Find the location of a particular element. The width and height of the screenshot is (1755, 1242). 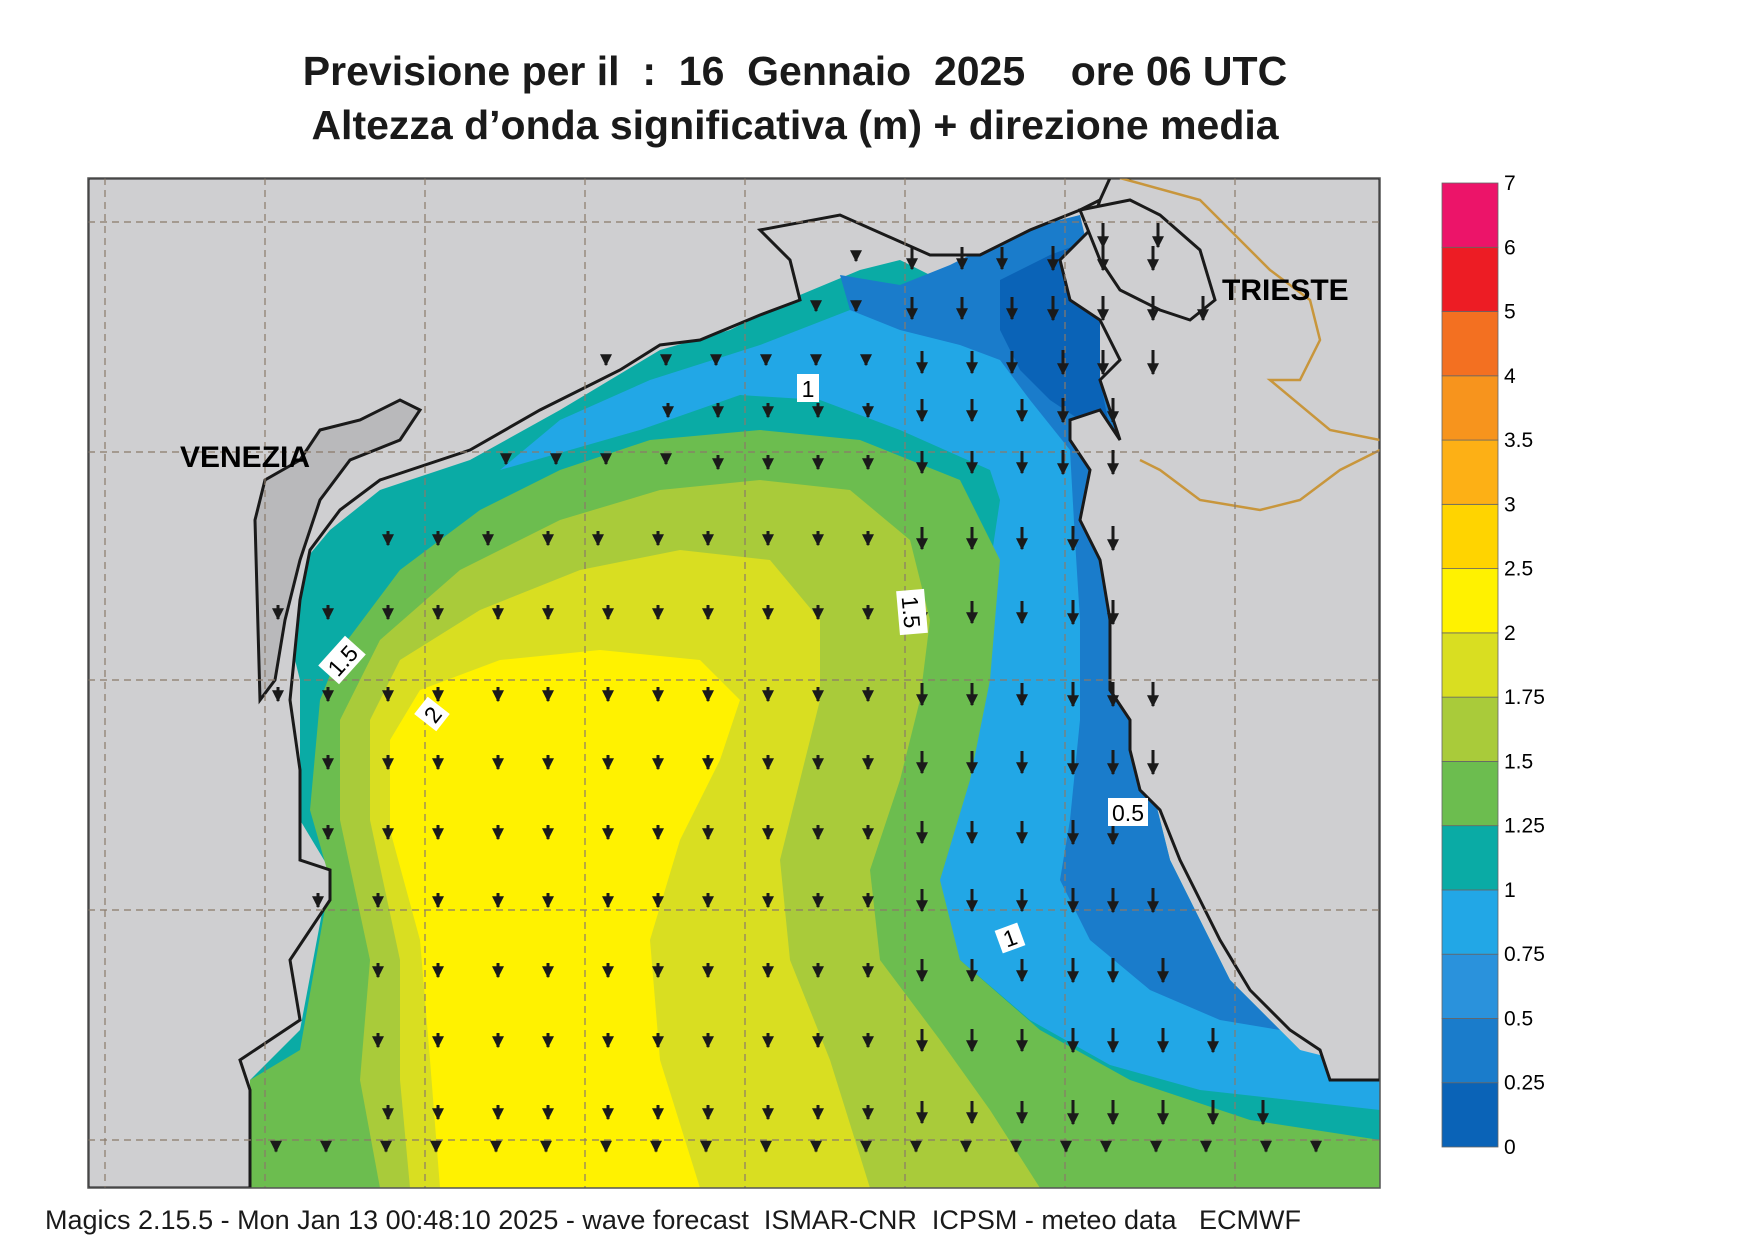

colorbar-tick-label: 0.5 is located at coordinates (1518, 1018).